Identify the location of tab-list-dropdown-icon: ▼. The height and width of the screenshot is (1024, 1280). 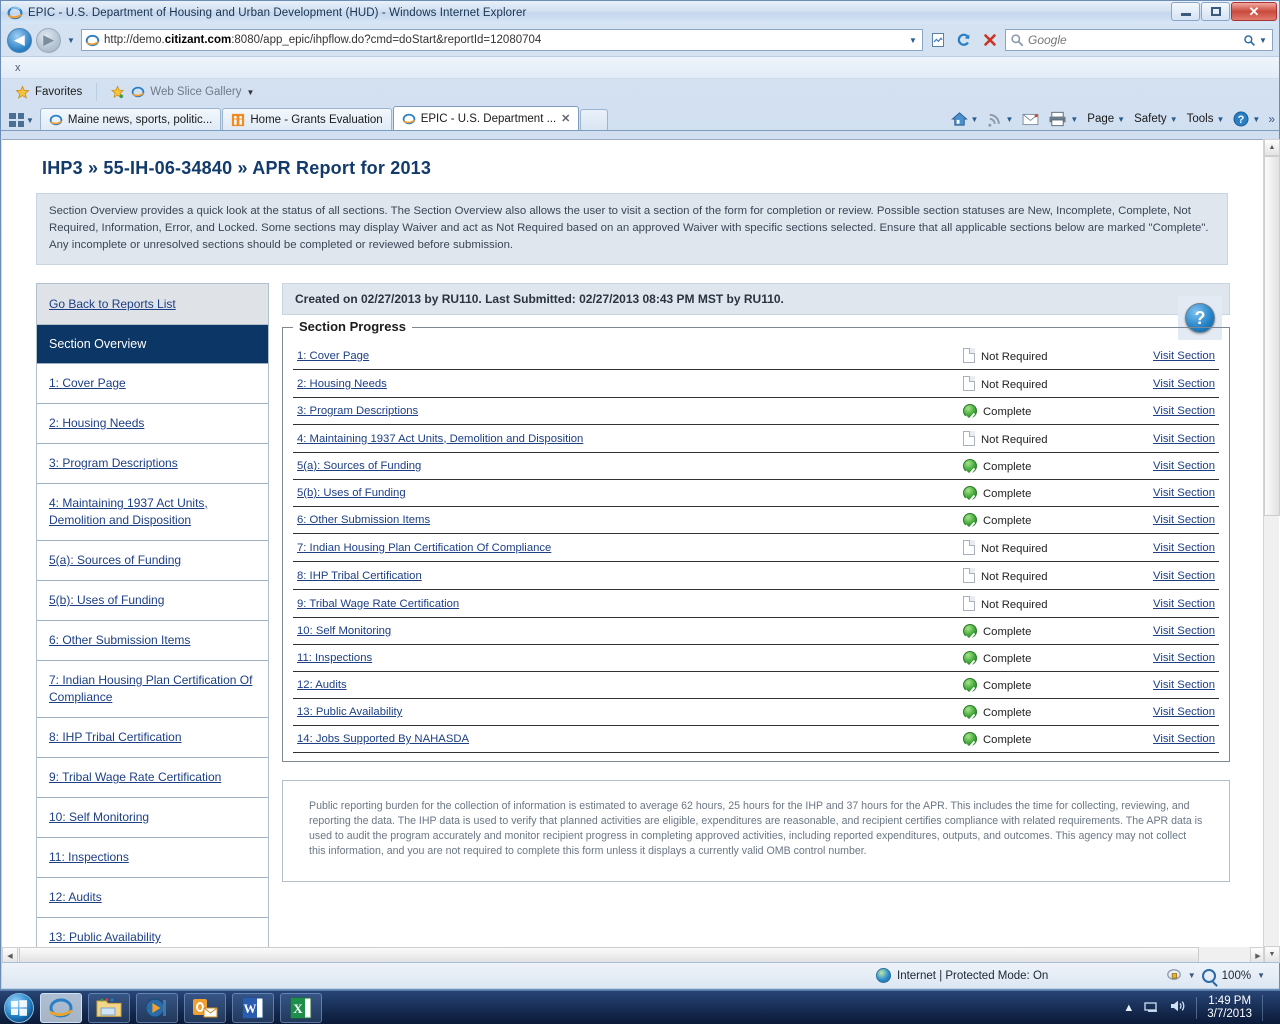
(30, 120).